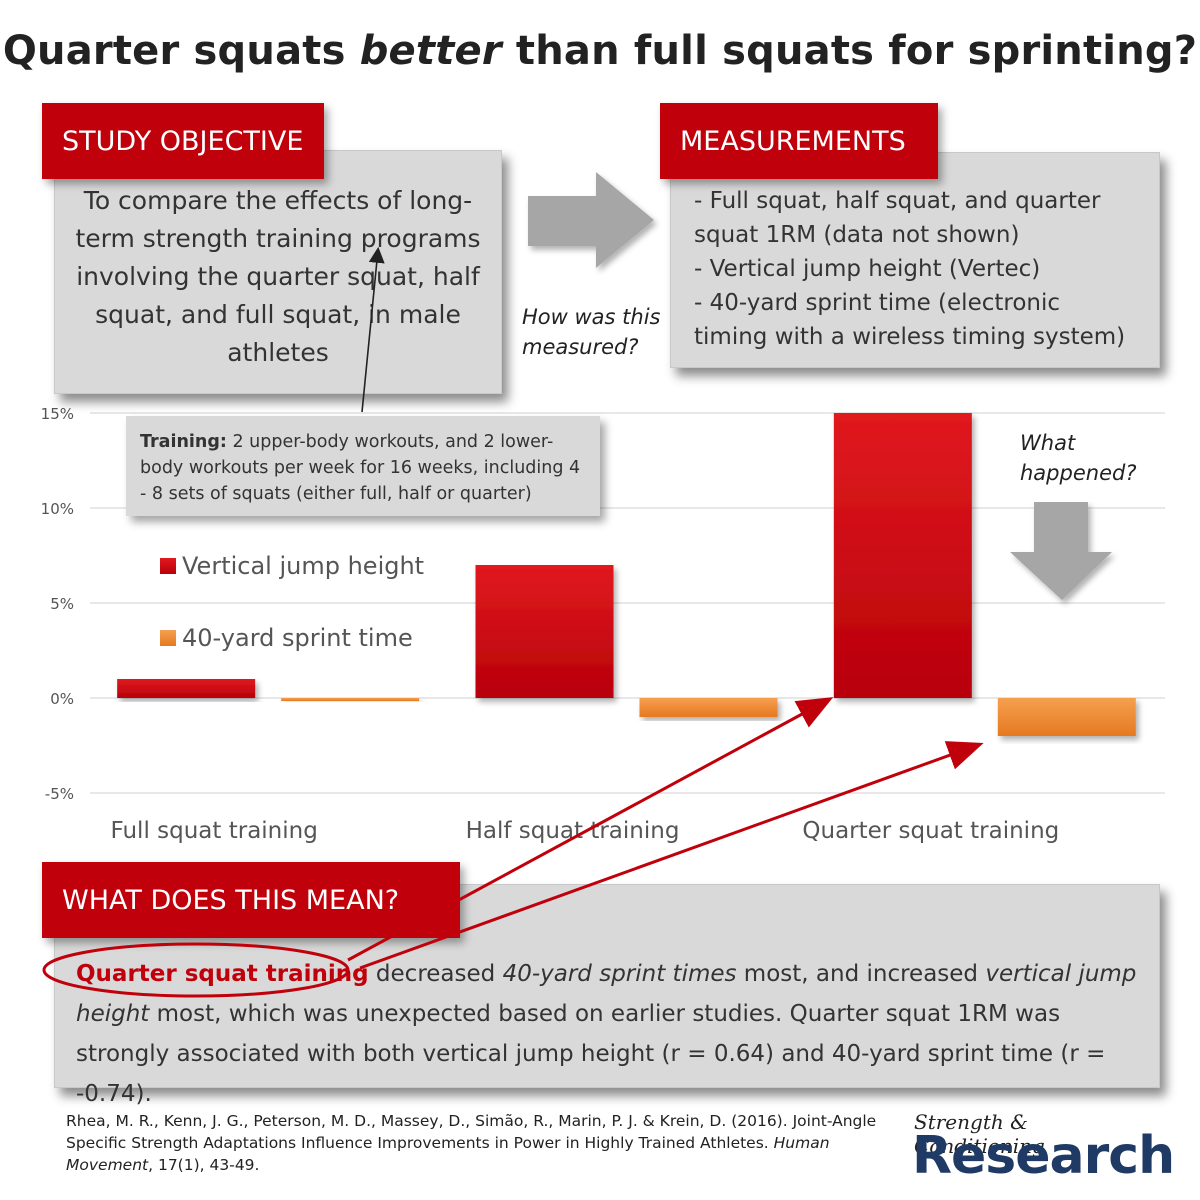  What do you see at coordinates (877, 303) in the screenshot?
I see `measurement-line: - 40-yard sprint time (electronic` at bounding box center [877, 303].